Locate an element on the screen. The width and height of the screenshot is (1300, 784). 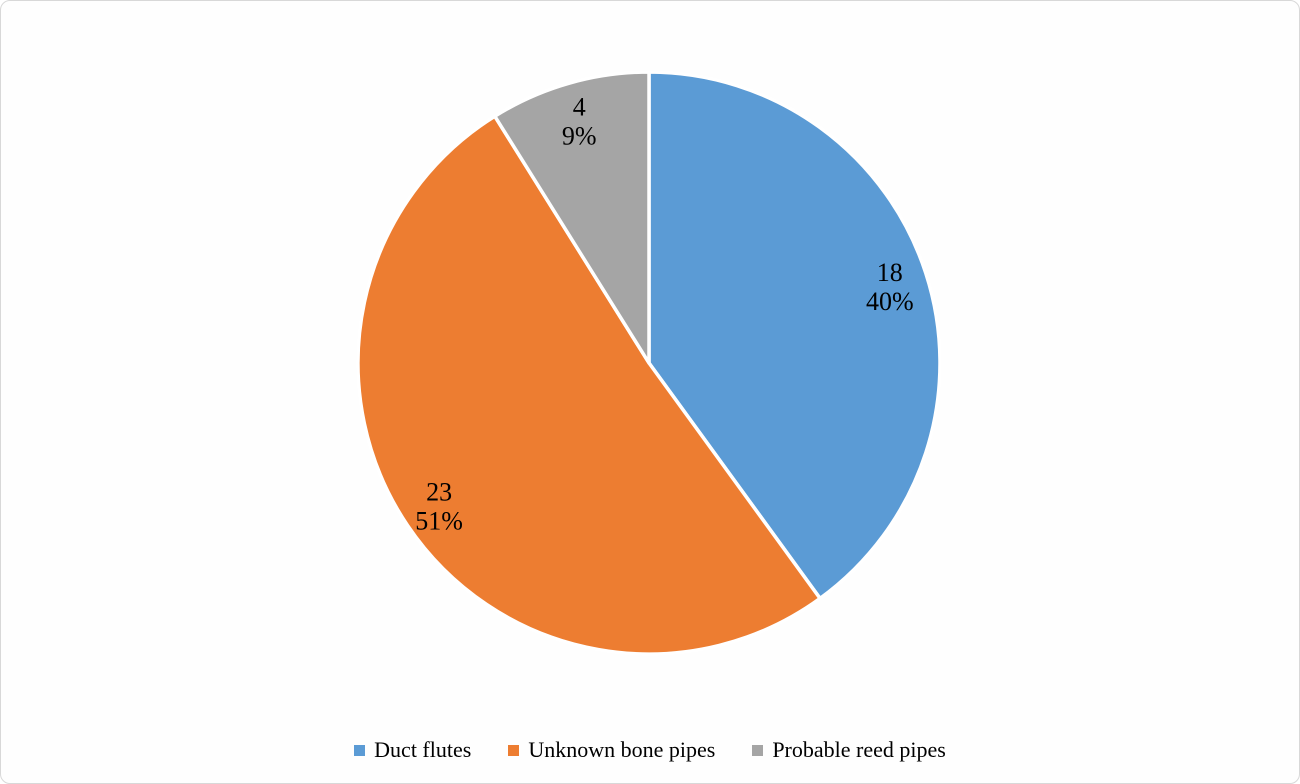
slice-label-unknown-bone-pipes: 23 51% is located at coordinates (439, 507).